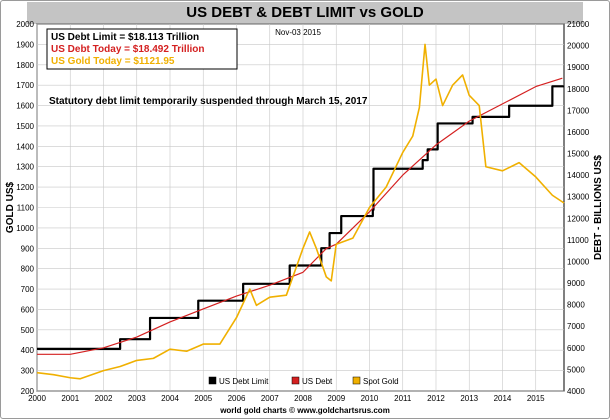  Describe the element at coordinates (576, 283) in the screenshot. I see `right-tick-label: 9000` at that location.